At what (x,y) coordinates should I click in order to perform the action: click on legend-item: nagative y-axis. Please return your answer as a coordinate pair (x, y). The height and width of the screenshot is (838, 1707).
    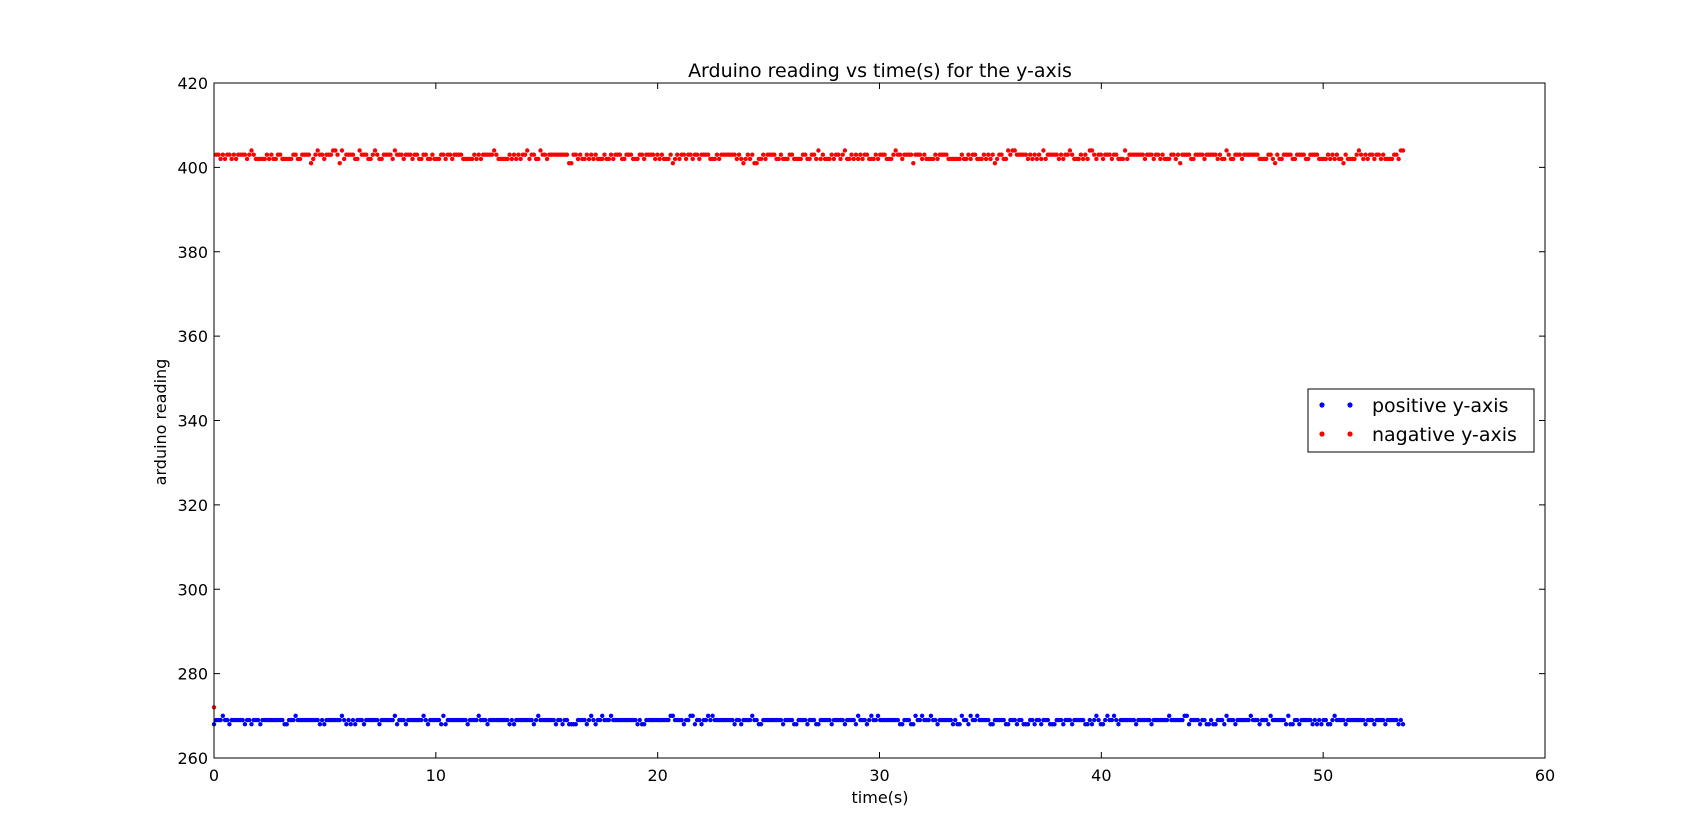
    Looking at the image, I should click on (1418, 435).